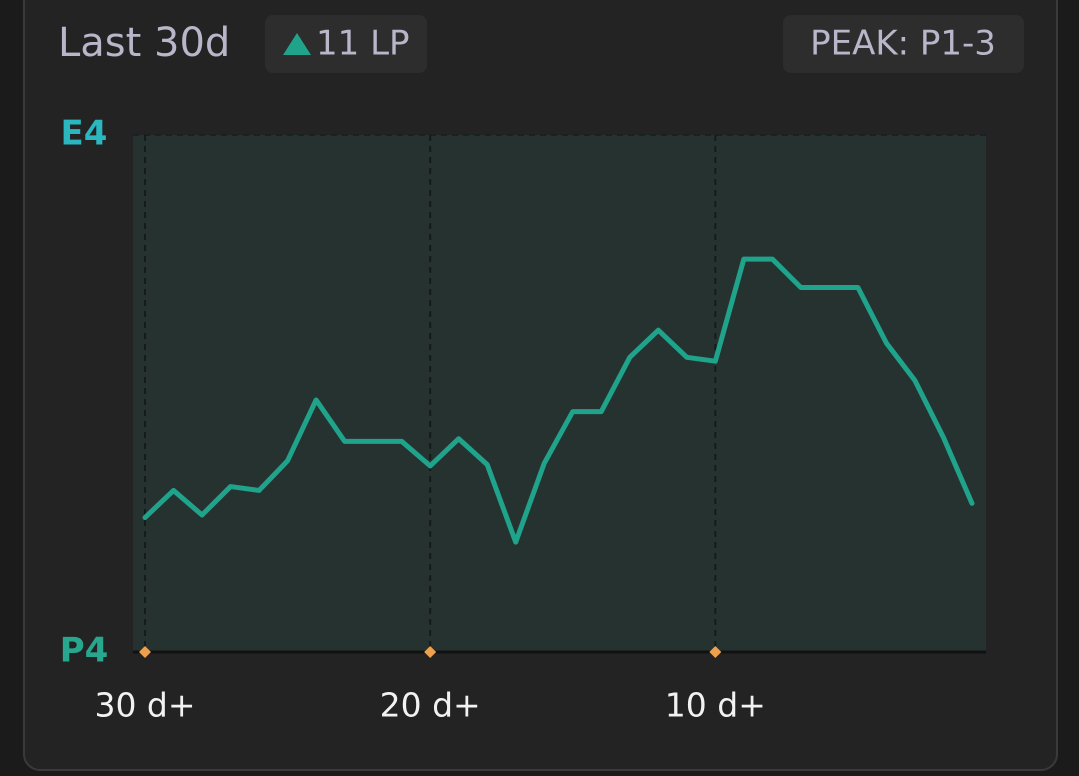 The image size is (1079, 776). I want to click on y-tick-label: P4, so click(84, 651).